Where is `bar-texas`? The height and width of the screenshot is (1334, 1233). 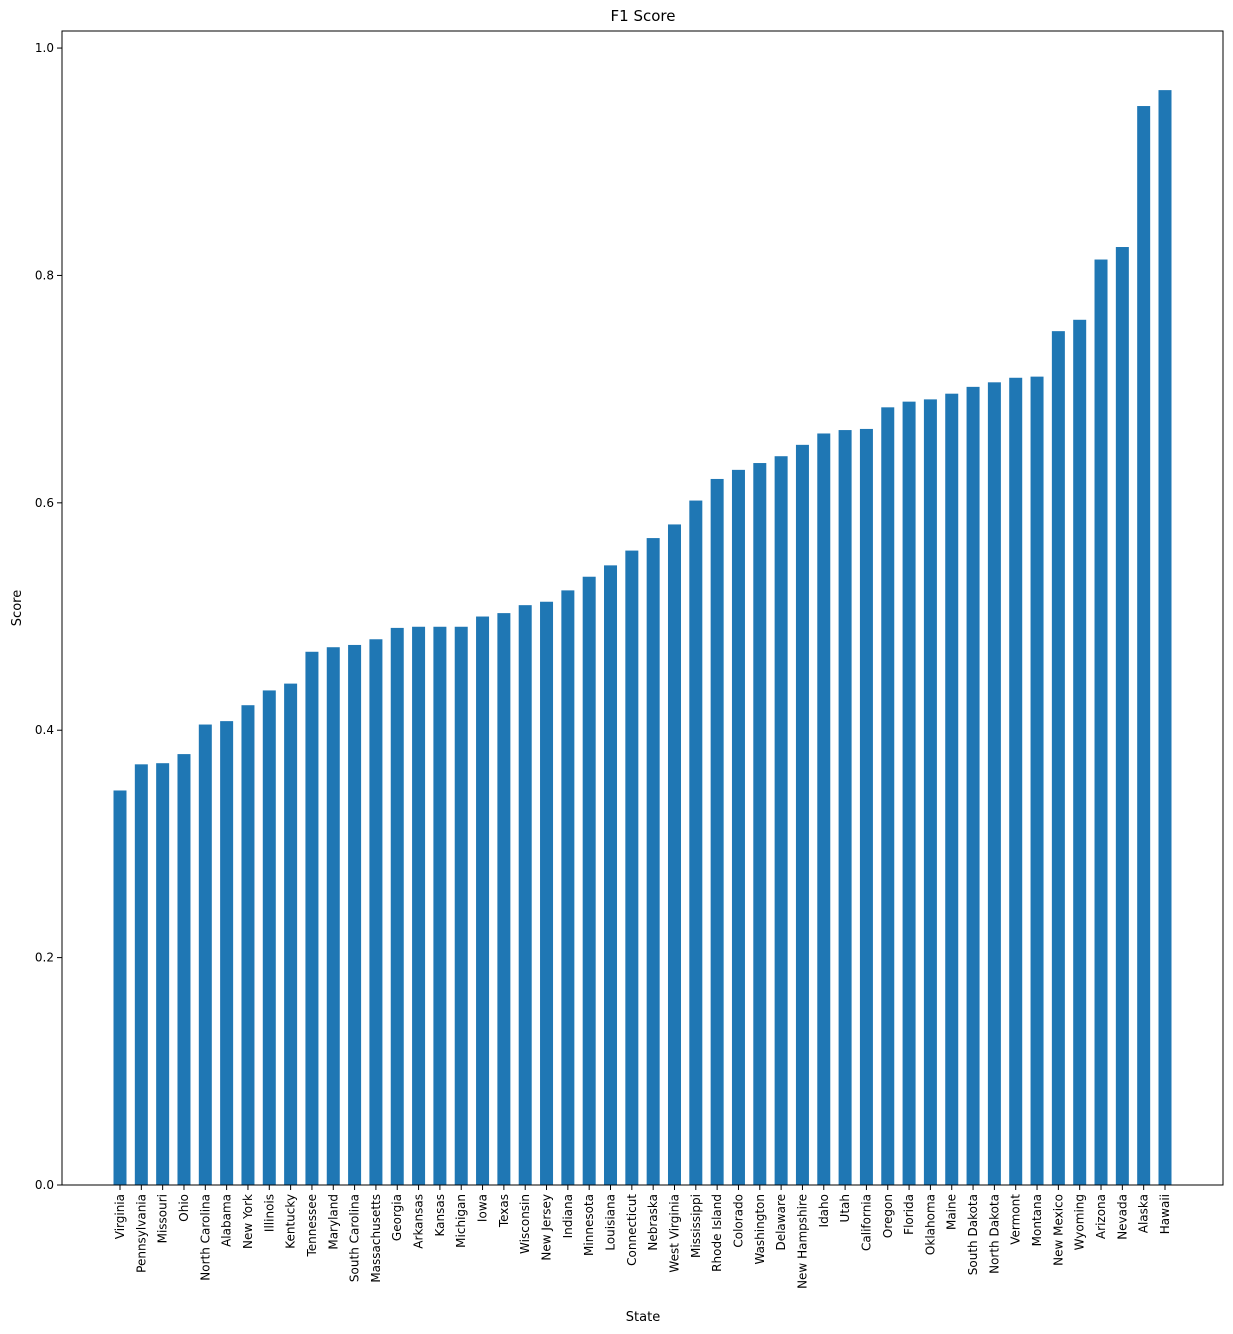 bar-texas is located at coordinates (504, 899).